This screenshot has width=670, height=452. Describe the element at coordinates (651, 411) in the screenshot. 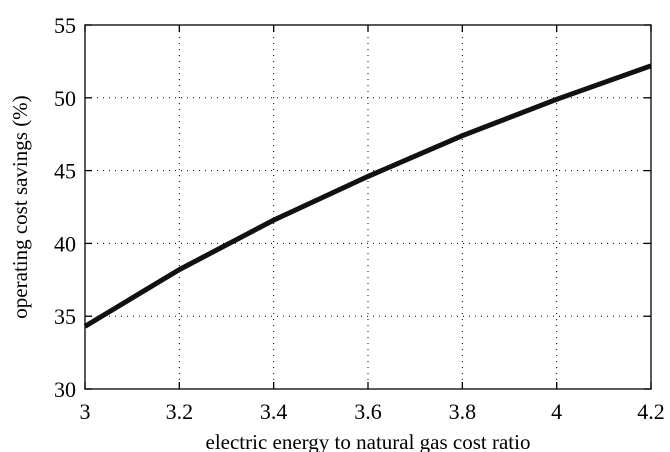

I see `x-tick-label: 4.2` at that location.